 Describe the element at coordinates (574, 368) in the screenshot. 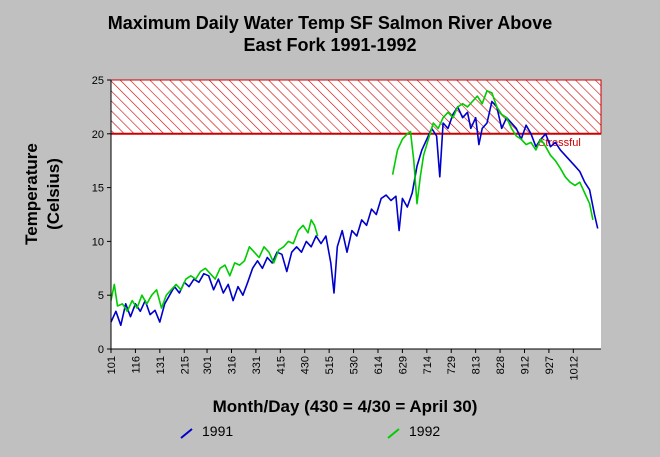

I see `x-tick-label: 1012` at that location.